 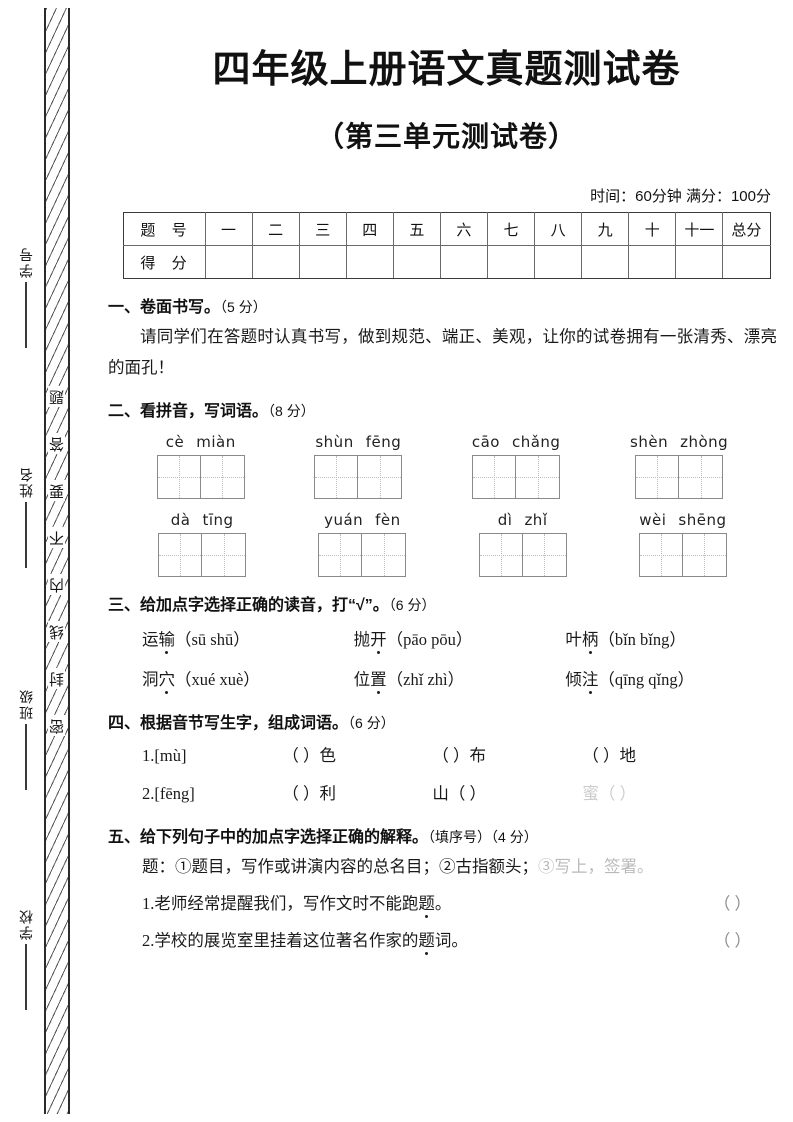 I want to click on pronunciation-item: 倾注（qīng qǐng）, so click(x=671, y=680).